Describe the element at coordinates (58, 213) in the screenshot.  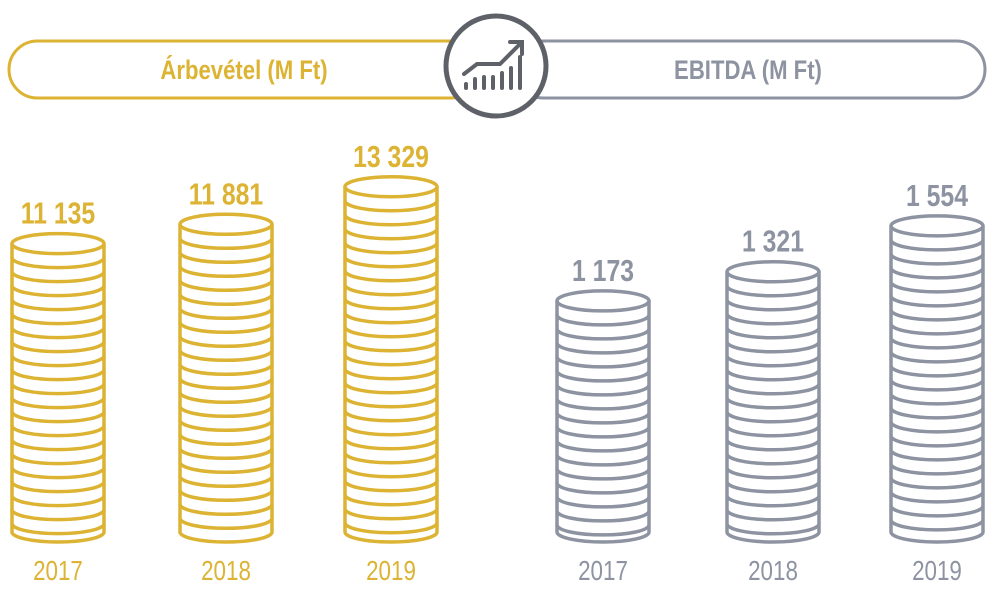
I see `value-label: 11 135` at that location.